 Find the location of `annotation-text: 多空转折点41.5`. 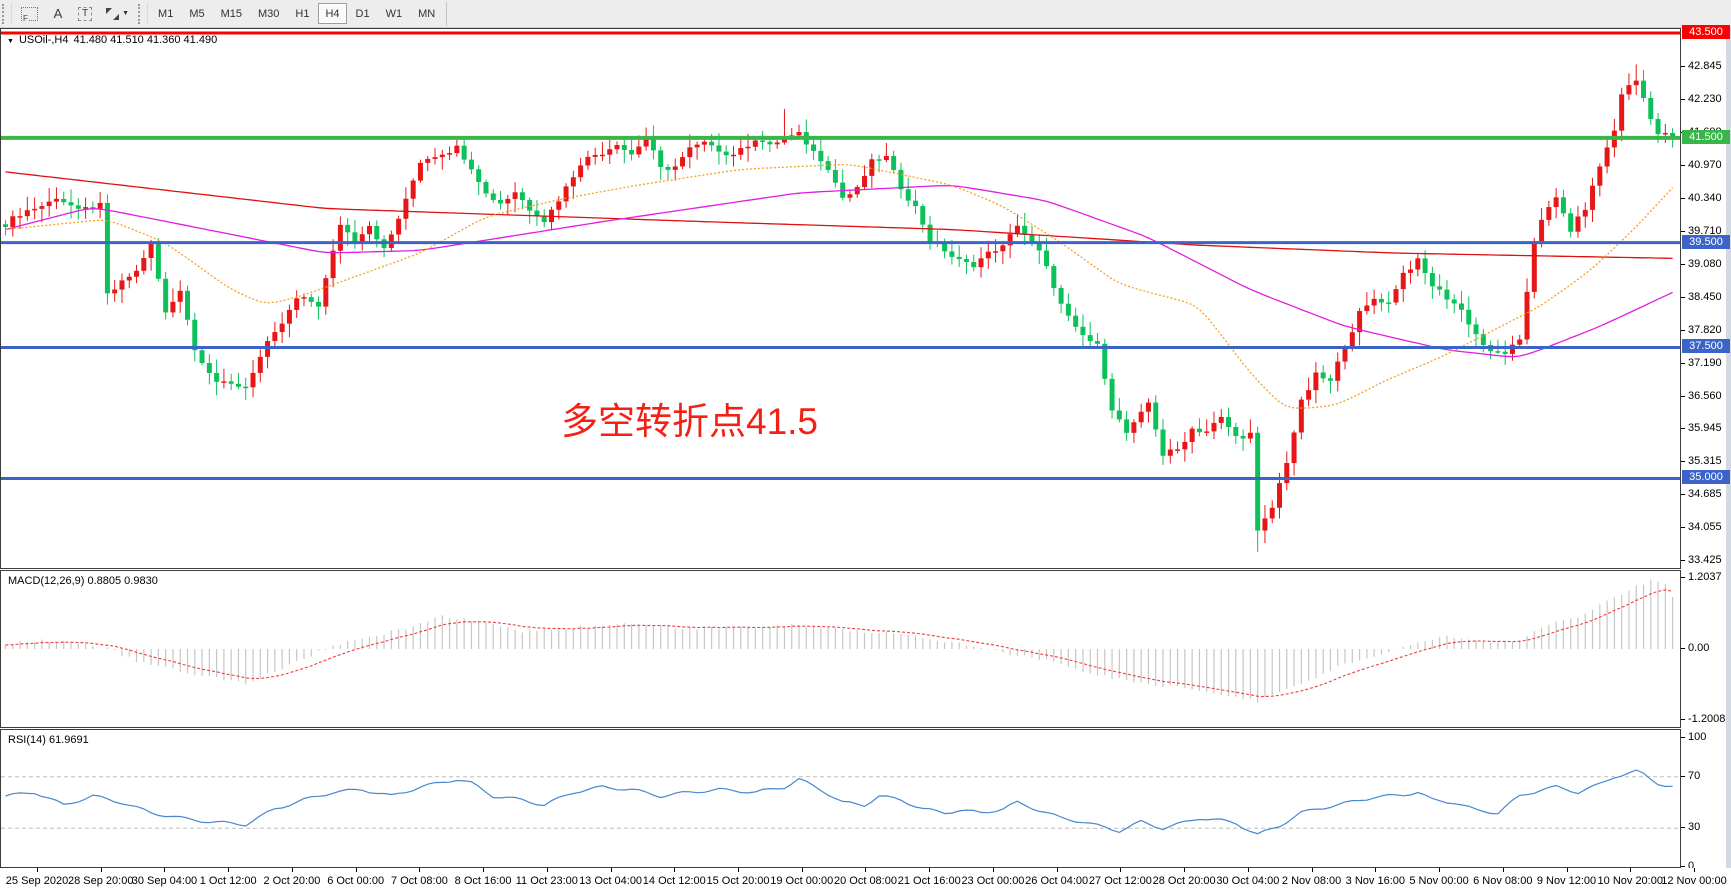

annotation-text: 多空转折点41.5 is located at coordinates (690, 421).